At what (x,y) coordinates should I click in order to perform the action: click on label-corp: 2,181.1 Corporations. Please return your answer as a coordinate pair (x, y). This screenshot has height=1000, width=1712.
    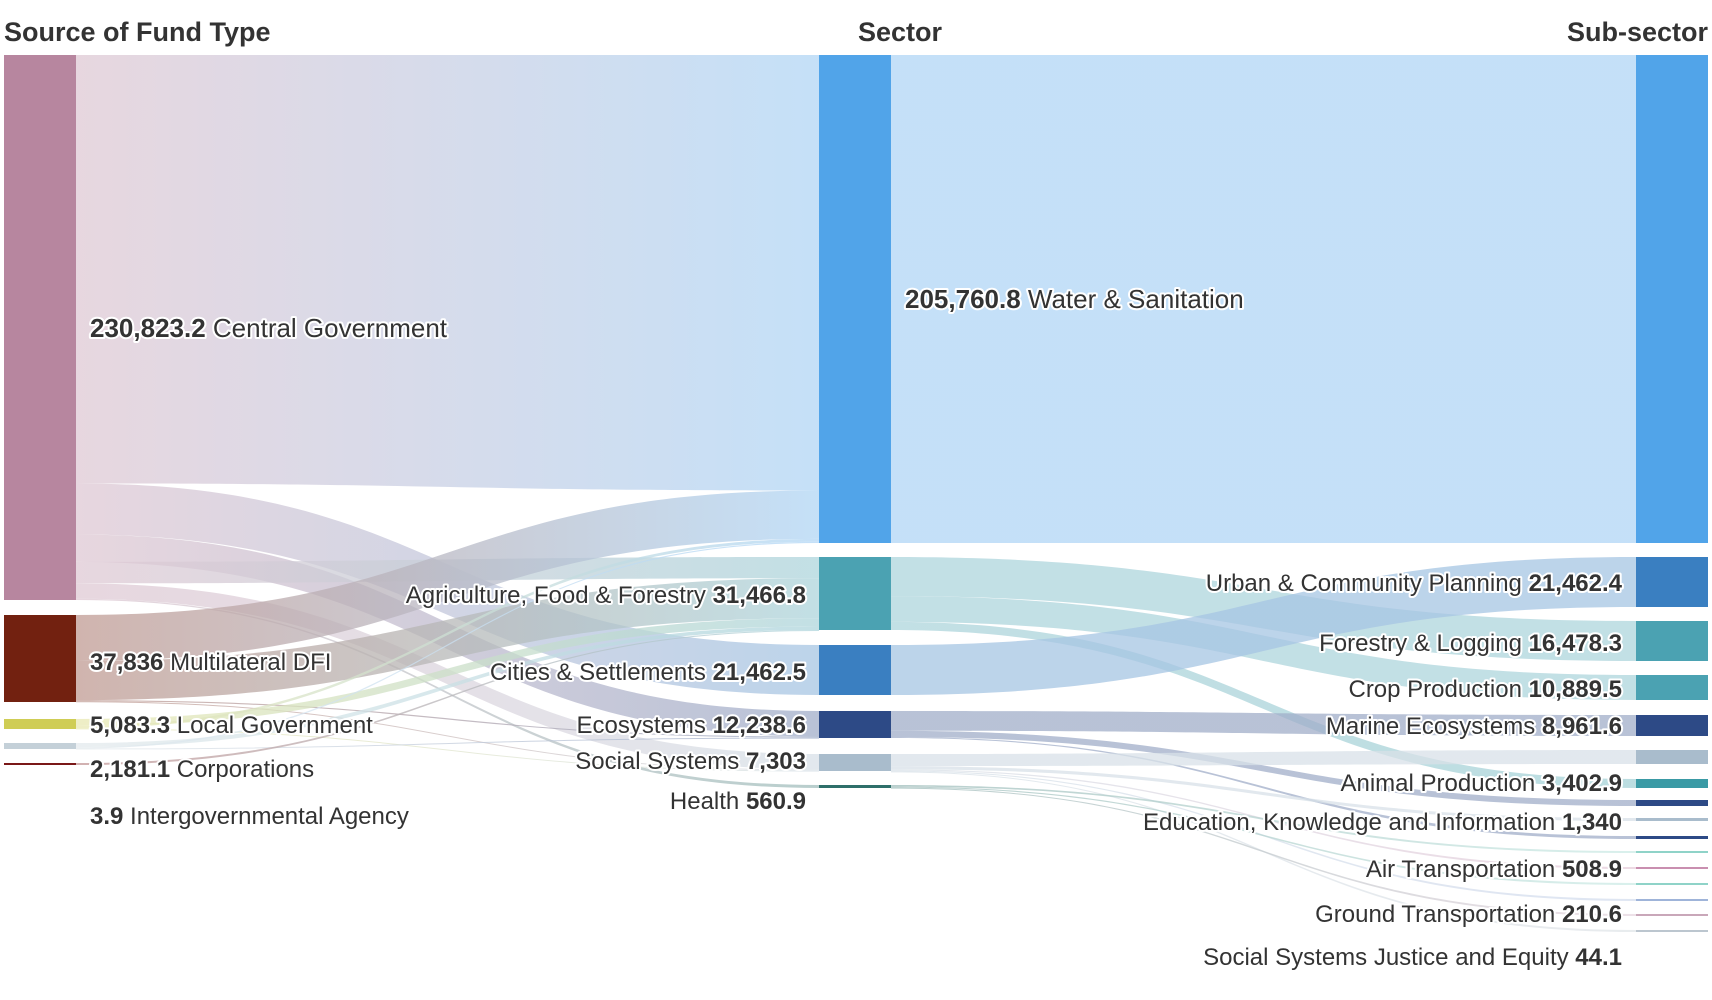
    Looking at the image, I should click on (202, 769).